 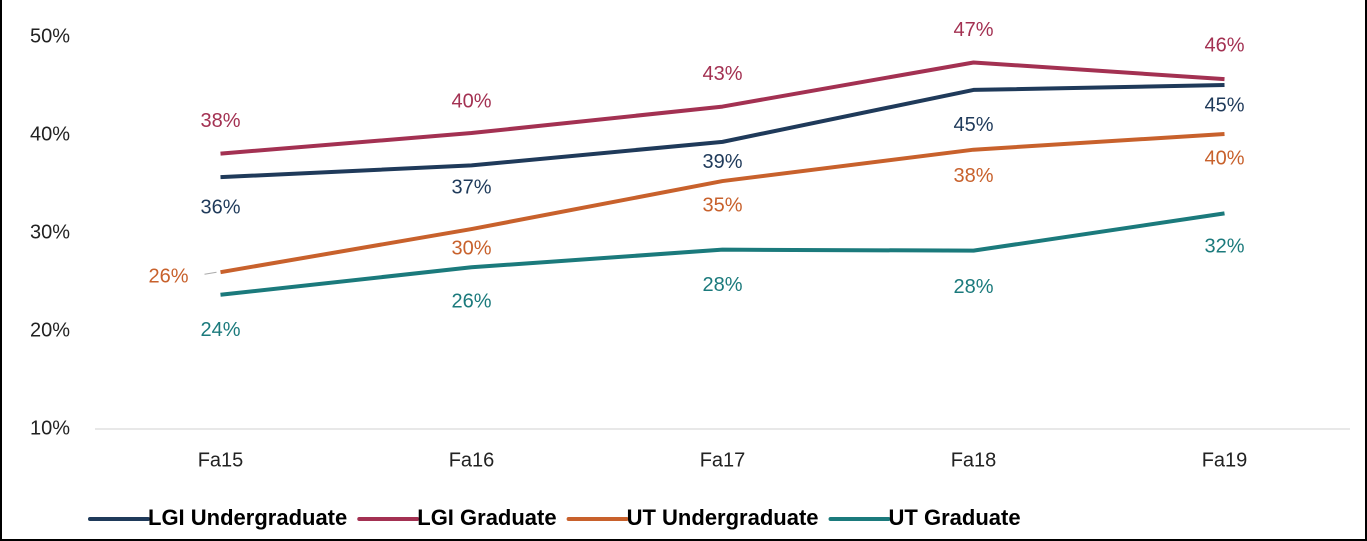 I want to click on y-tick-label: 20%, so click(x=50, y=330).